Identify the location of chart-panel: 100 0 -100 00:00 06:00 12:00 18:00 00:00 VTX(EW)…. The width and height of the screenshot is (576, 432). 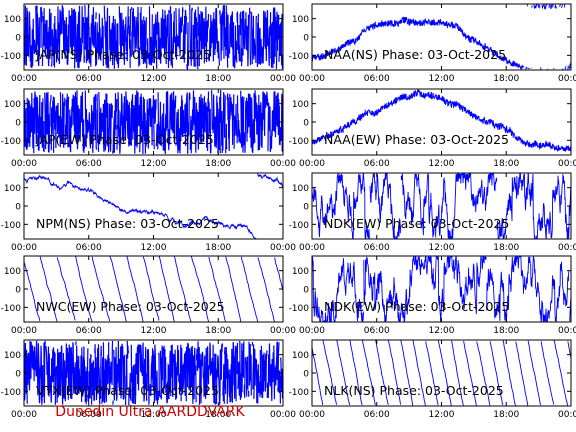
(148, 379).